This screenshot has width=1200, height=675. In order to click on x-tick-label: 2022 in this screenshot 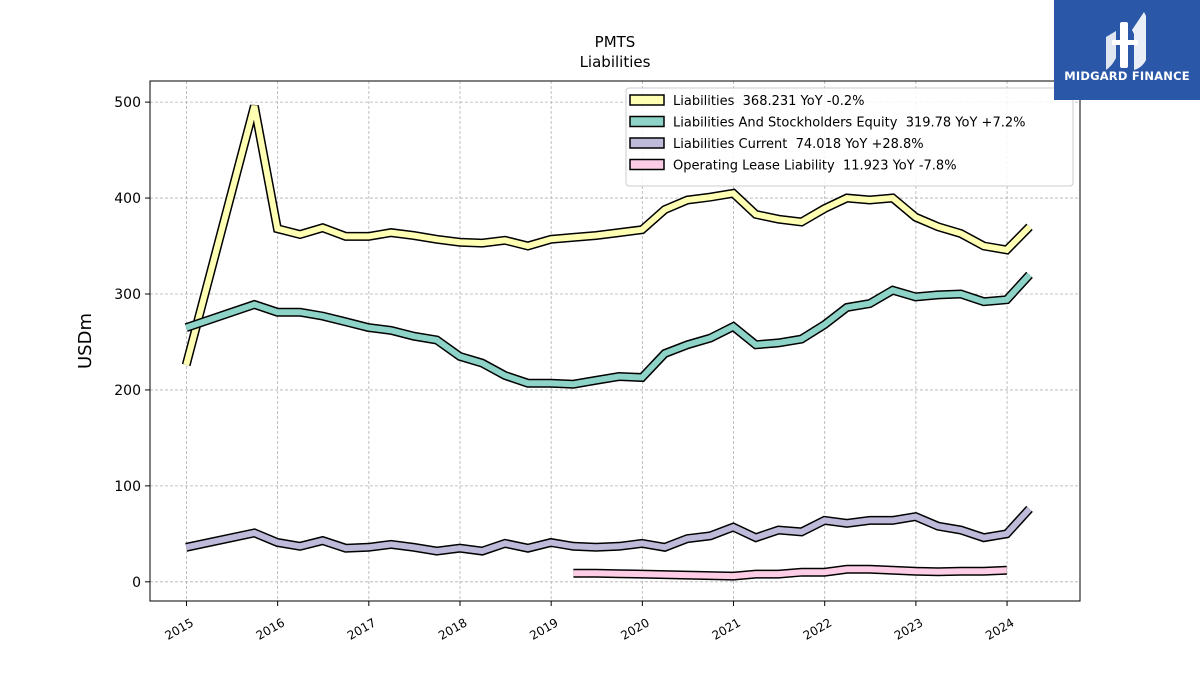, I will do `click(817, 628)`.